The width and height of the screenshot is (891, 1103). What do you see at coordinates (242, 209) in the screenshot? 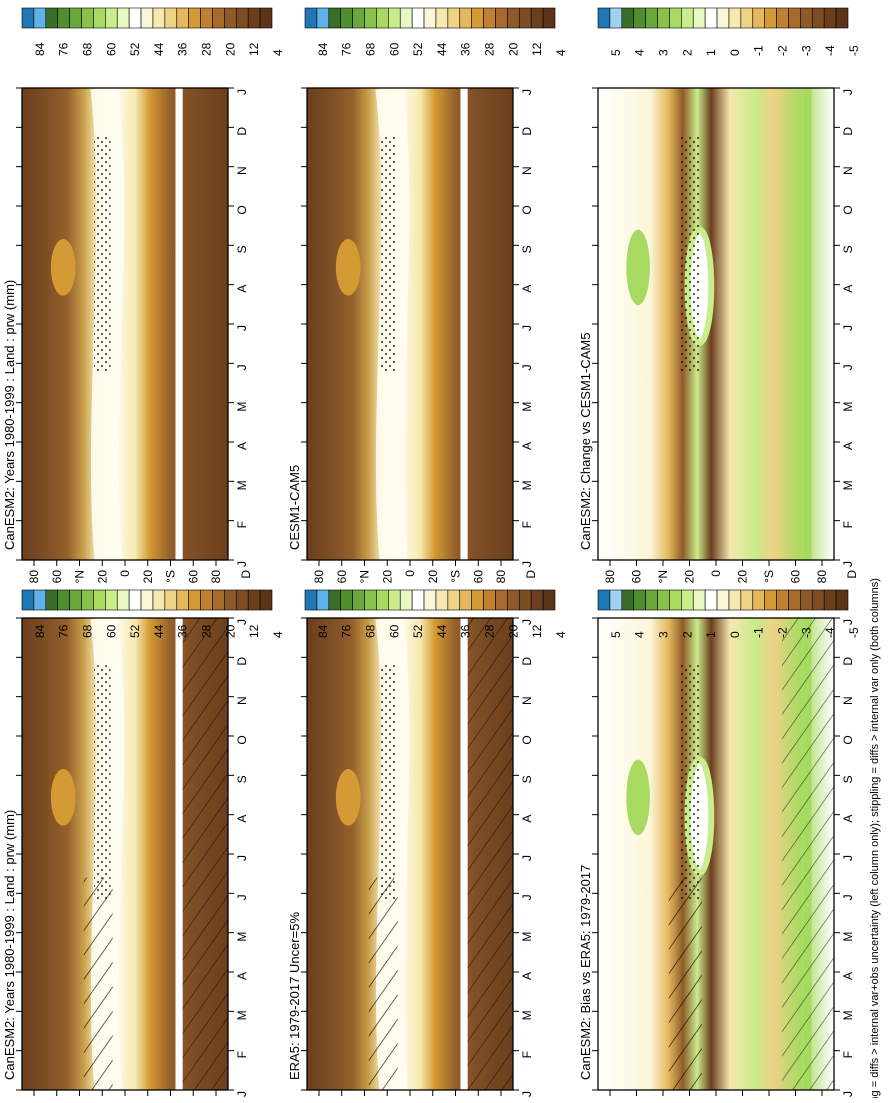
I see `x-tick-label: O` at bounding box center [242, 209].